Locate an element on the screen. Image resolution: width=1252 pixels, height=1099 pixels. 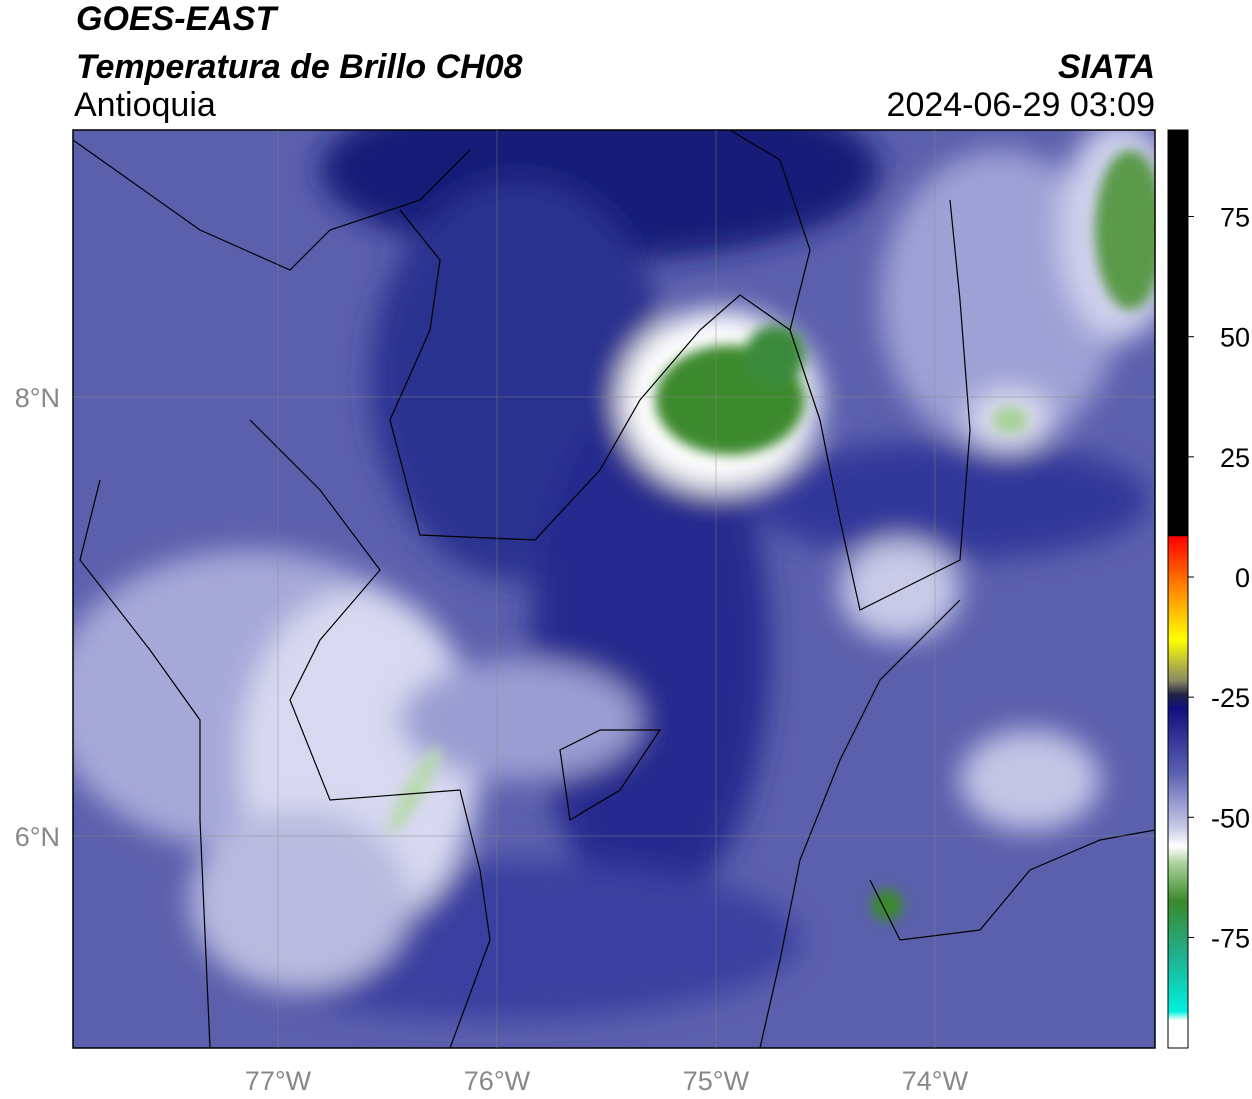
subtitle: Temperatura de Brillo CH08 is located at coordinates (299, 67).